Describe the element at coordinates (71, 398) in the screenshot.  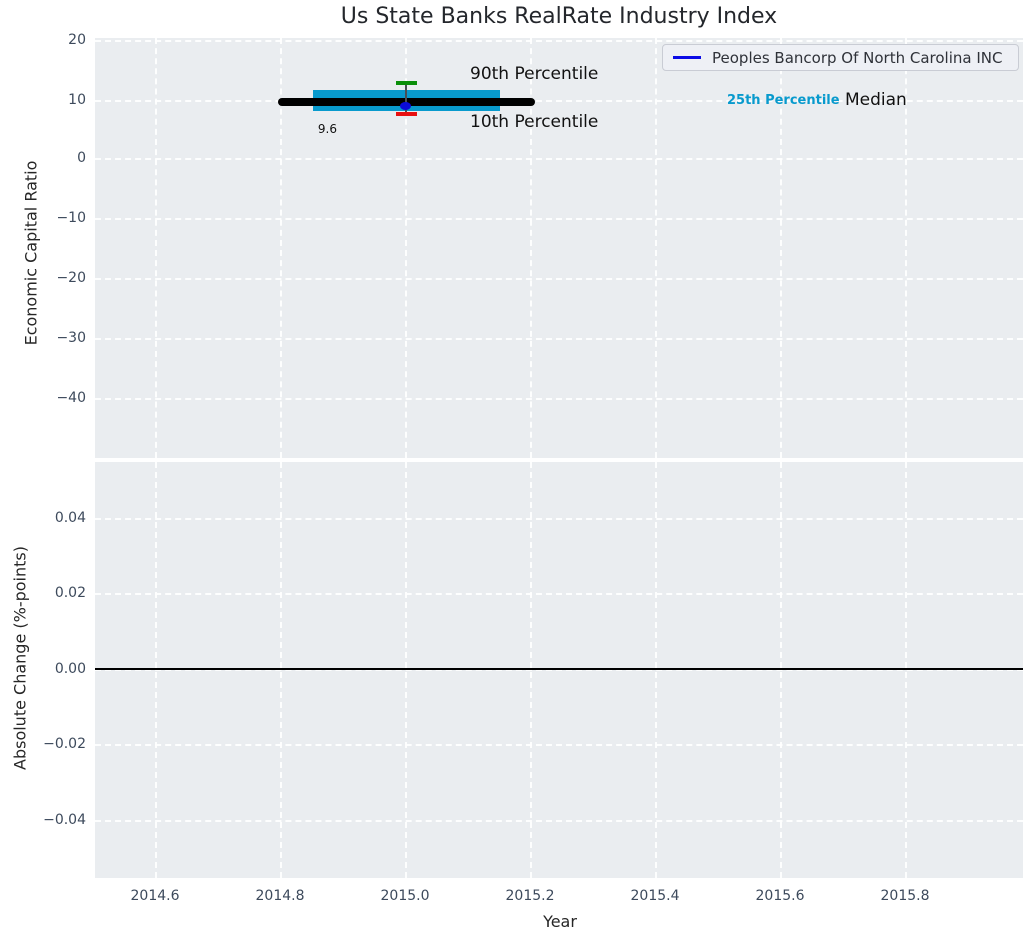
I see `ytick-label: −40` at that location.